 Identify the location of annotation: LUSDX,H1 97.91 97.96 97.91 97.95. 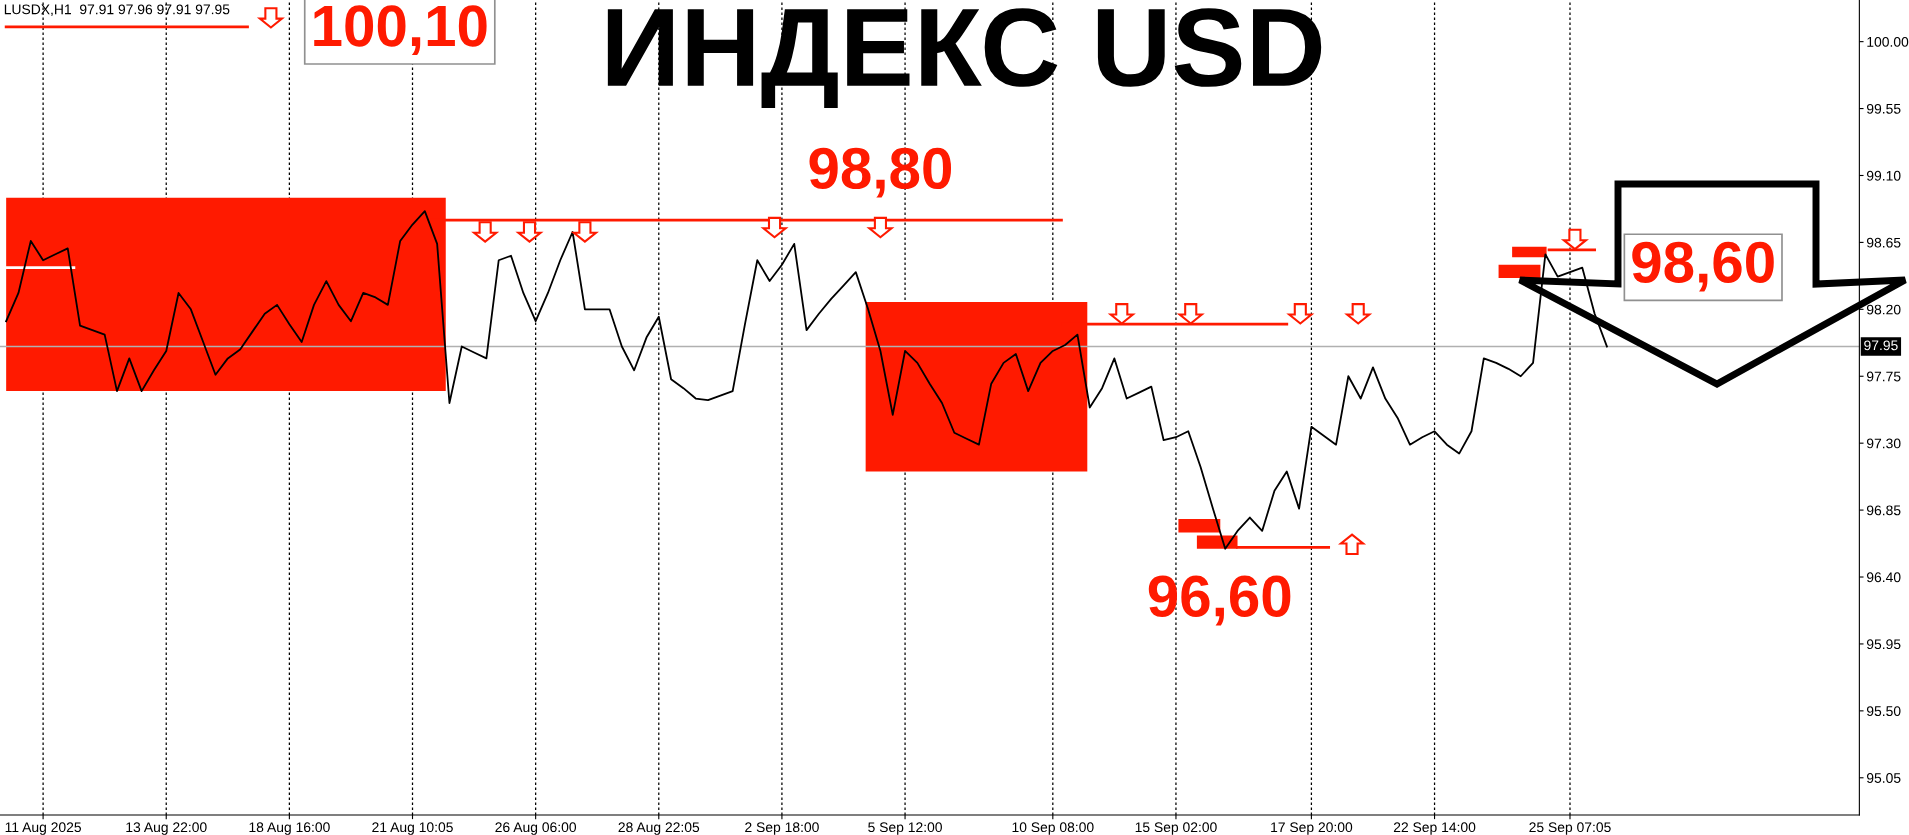
(117, 10).